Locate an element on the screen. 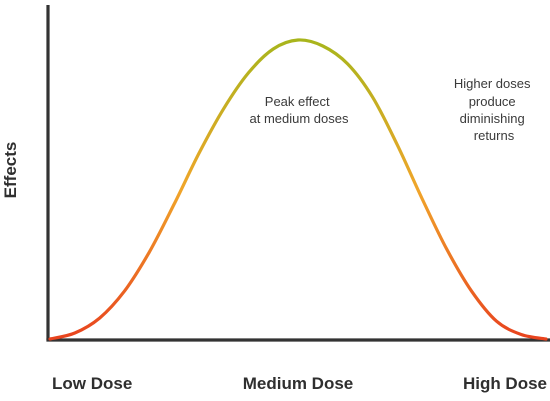  annotation-diminishing-line-3: diminishing is located at coordinates (492, 118).